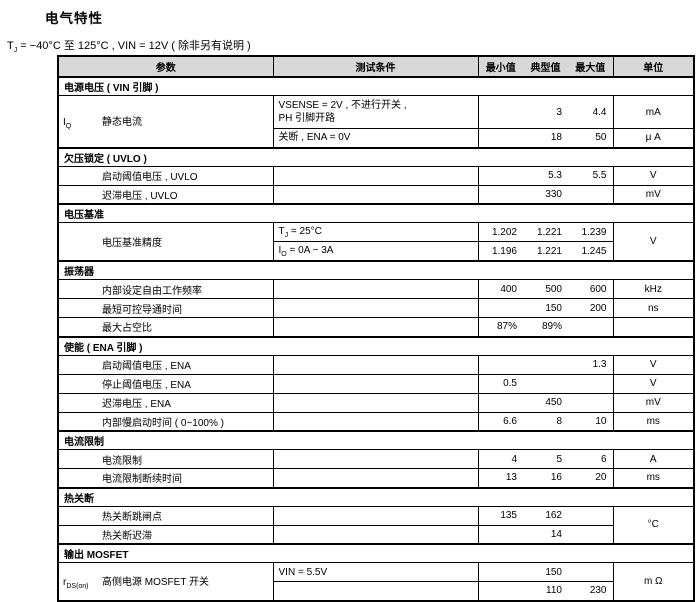  Describe the element at coordinates (165, 194) in the screenshot. I see `parameter-cell: 迟滞电压 , UVLO` at that location.